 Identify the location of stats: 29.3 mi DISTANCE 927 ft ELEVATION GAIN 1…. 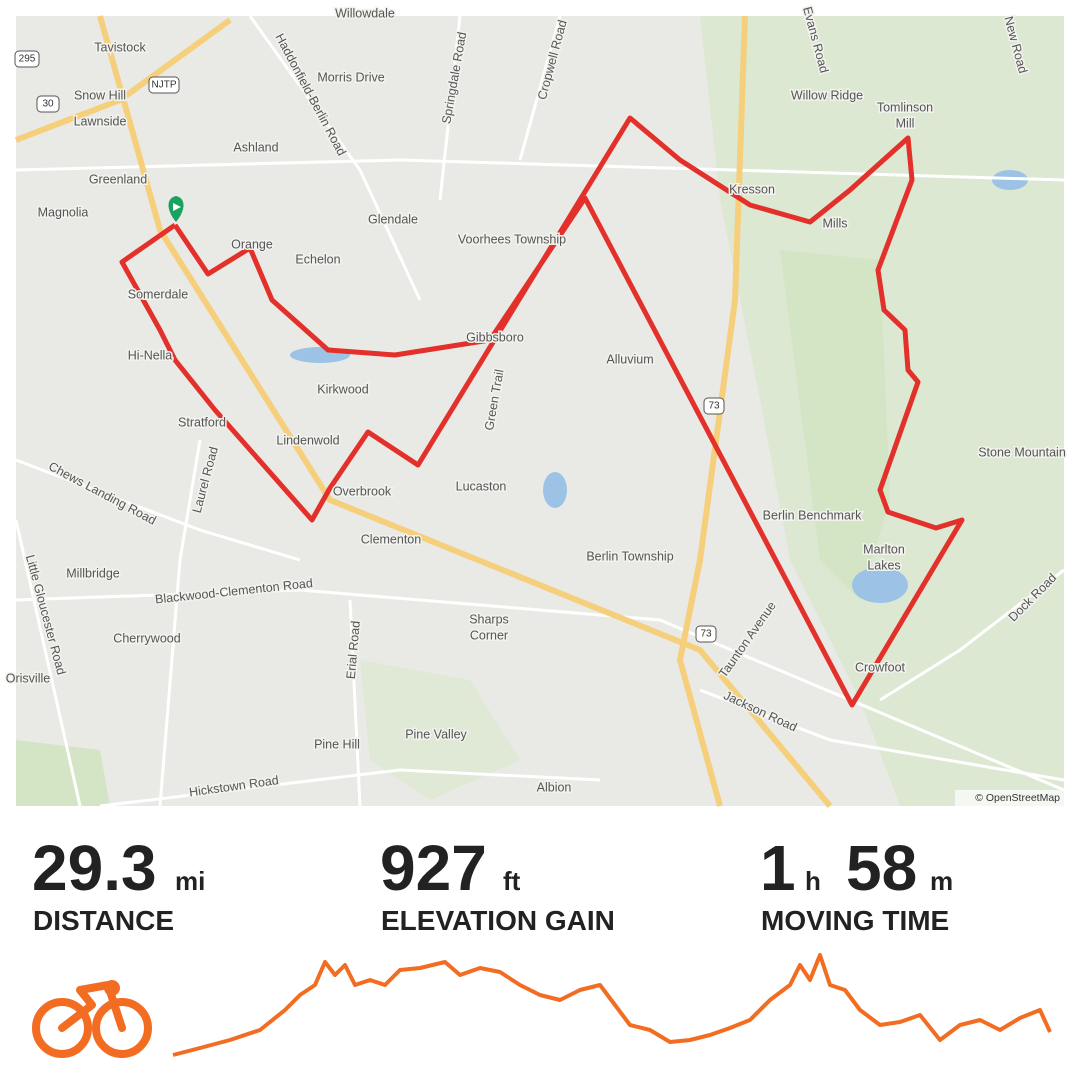
(492, 884).